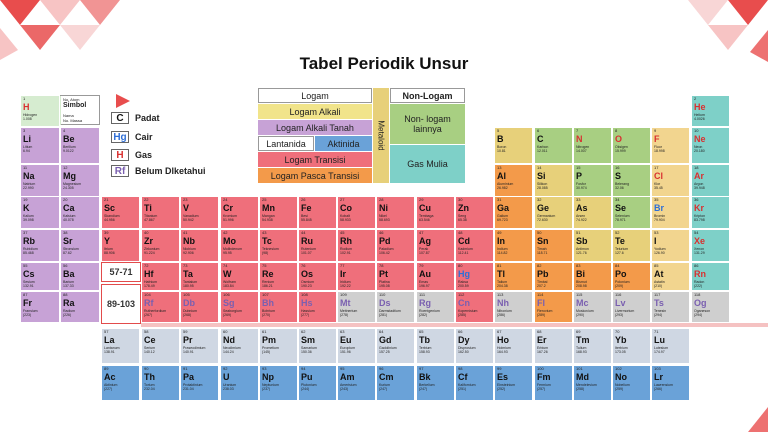 This screenshot has width=768, height=432. Describe the element at coordinates (395, 212) in the screenshot. I see `element-ni: 28 Ni Nikel 58.693` at that location.